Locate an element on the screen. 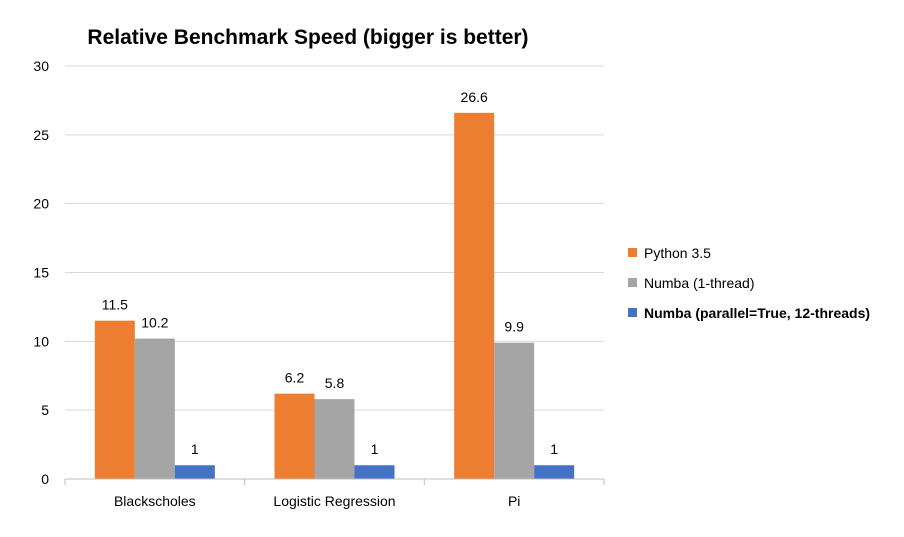 The height and width of the screenshot is (537, 904). data-label: 11.5 is located at coordinates (115, 305).